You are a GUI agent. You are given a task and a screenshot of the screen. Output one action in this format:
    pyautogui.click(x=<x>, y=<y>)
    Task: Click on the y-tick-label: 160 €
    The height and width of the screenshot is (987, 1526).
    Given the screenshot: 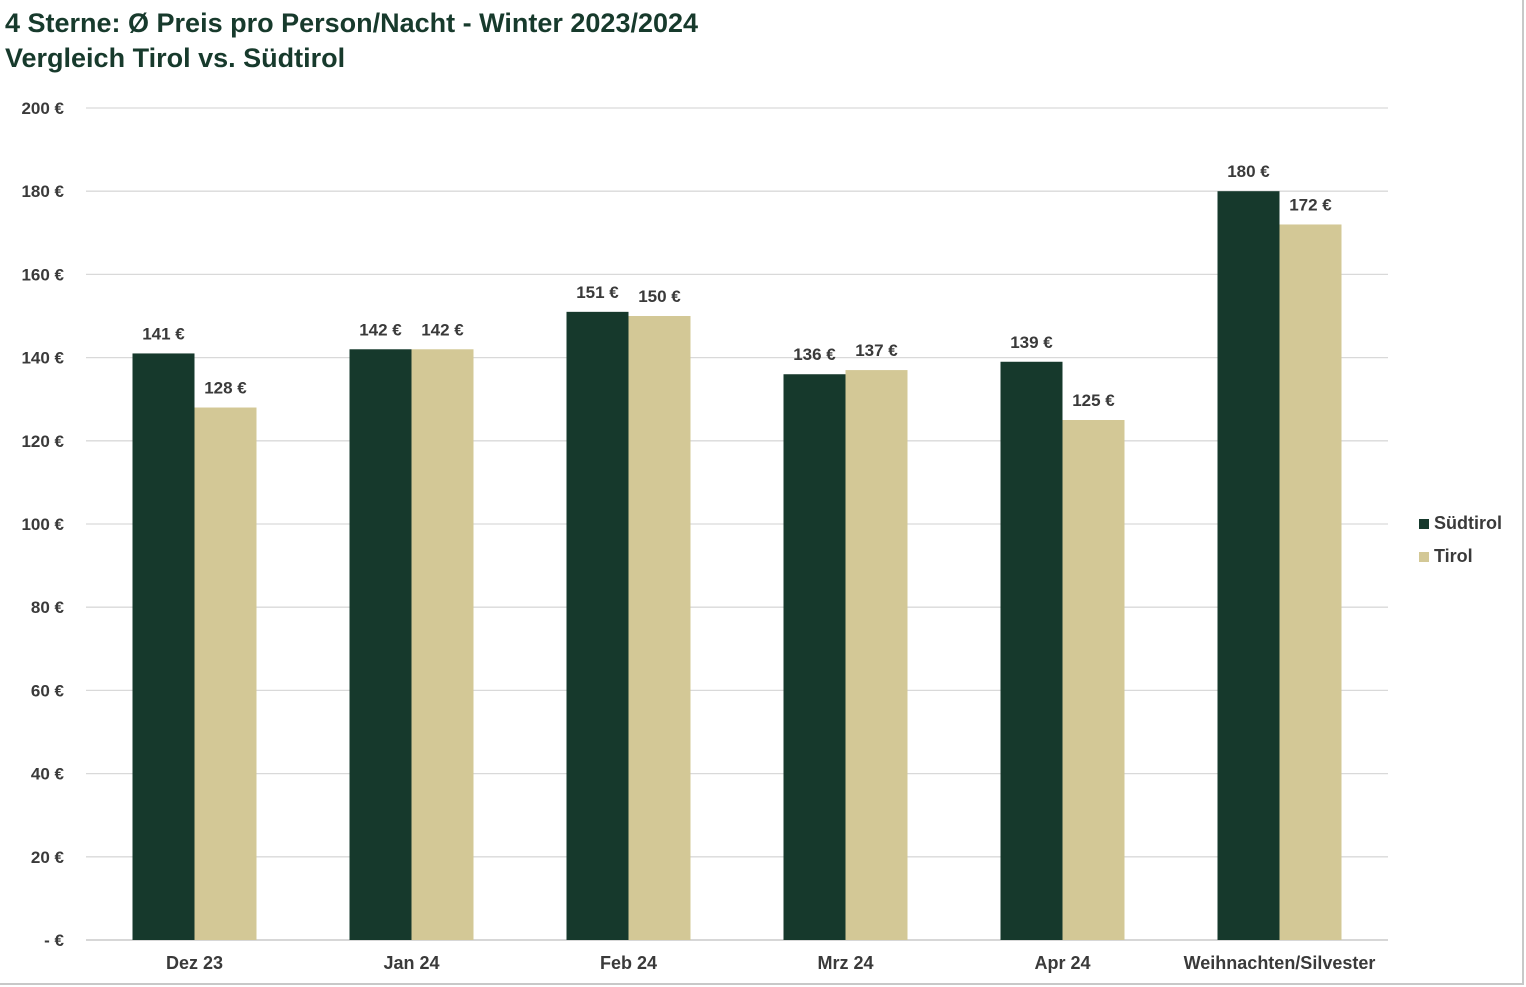 What is the action you would take?
    pyautogui.click(x=42, y=274)
    